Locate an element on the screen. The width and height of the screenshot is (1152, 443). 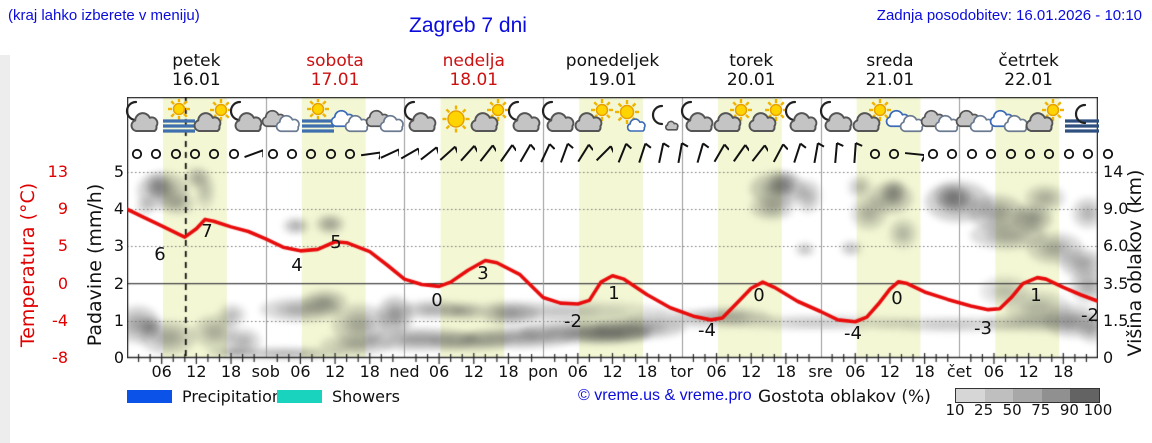
temp-point-label: 6 is located at coordinates (160, 254).